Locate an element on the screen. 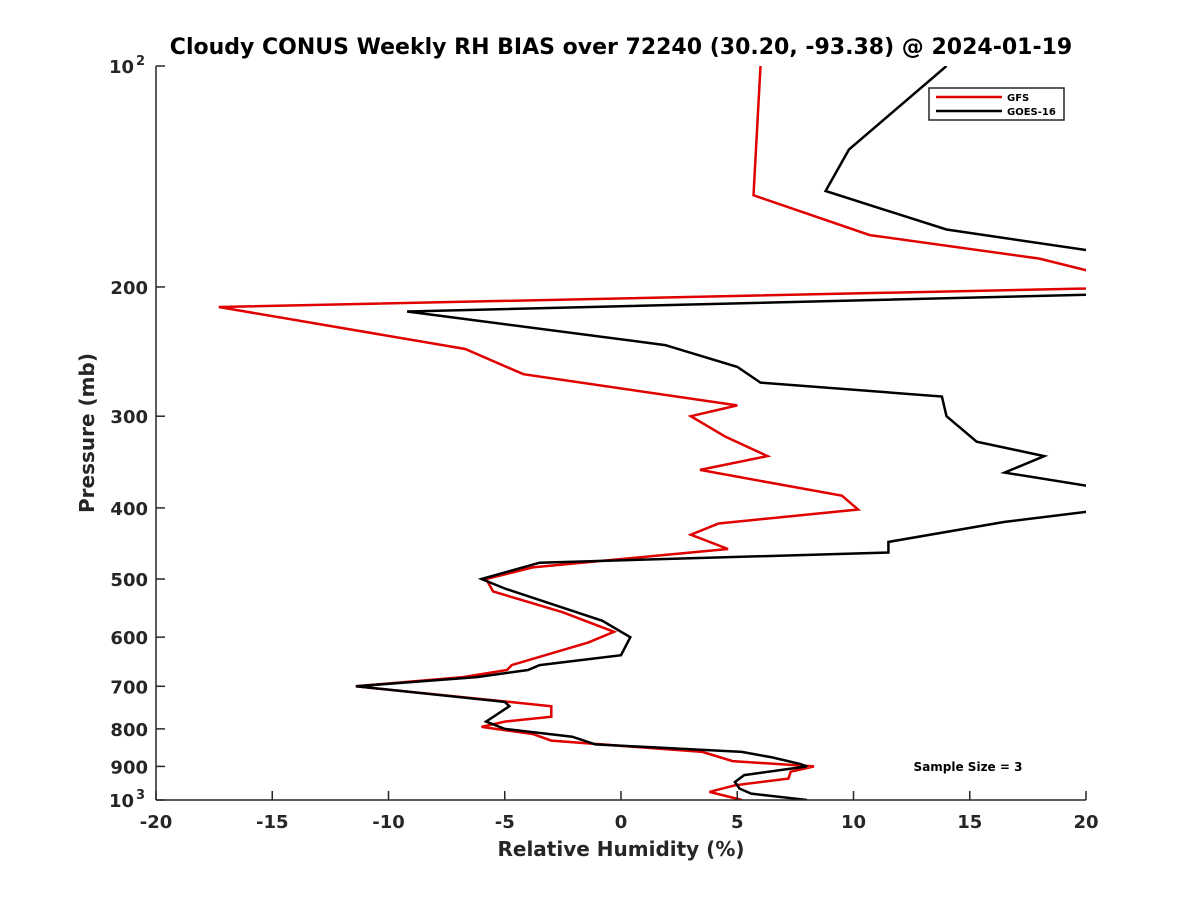  y-tick-label: 700 is located at coordinates (129, 687).